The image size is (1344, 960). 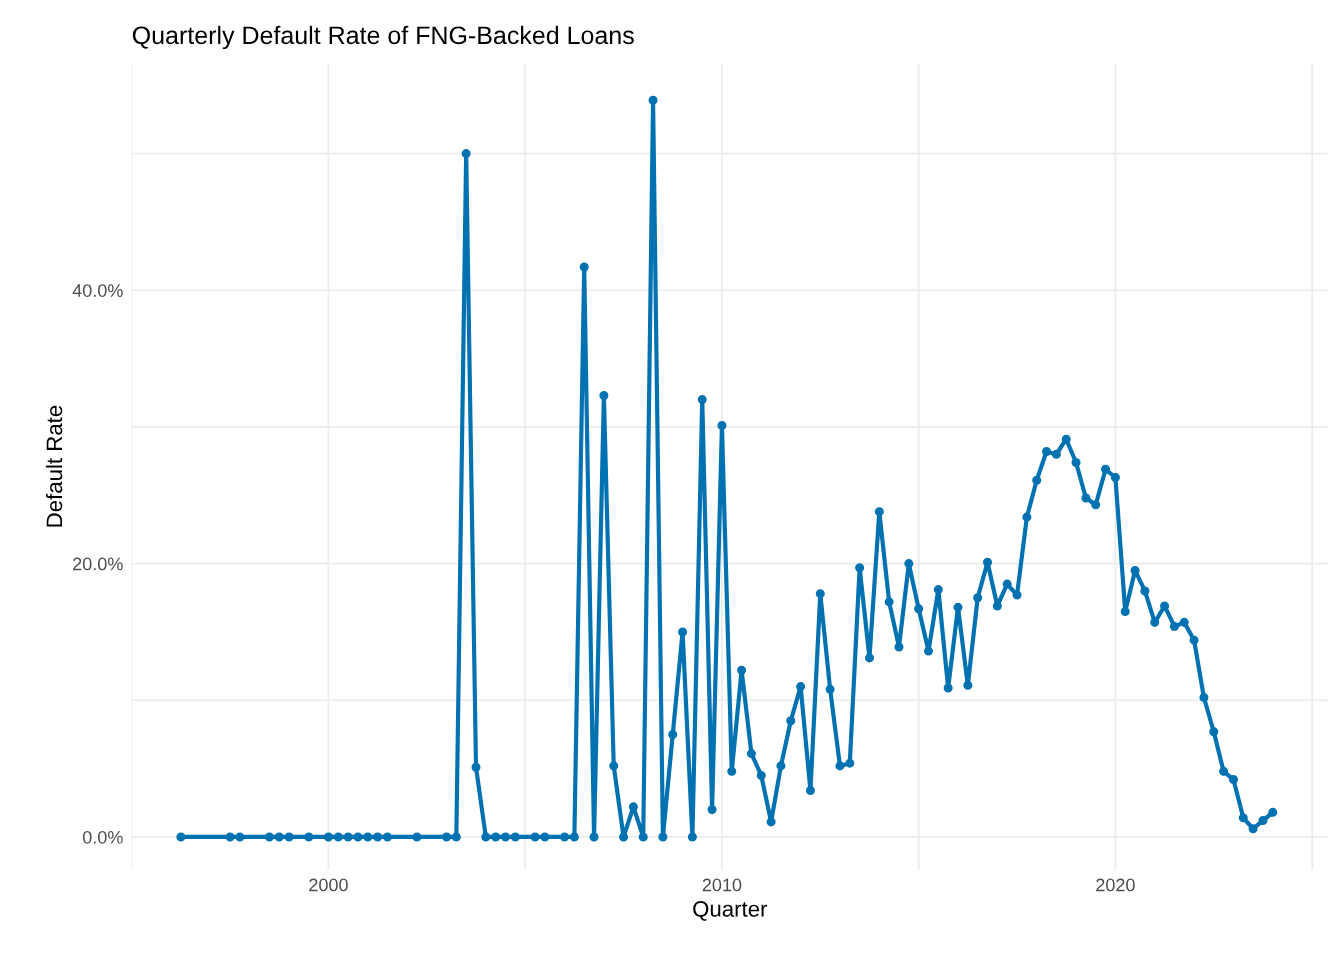 I want to click on y-tick-label: 20.0%, so click(x=98, y=564).